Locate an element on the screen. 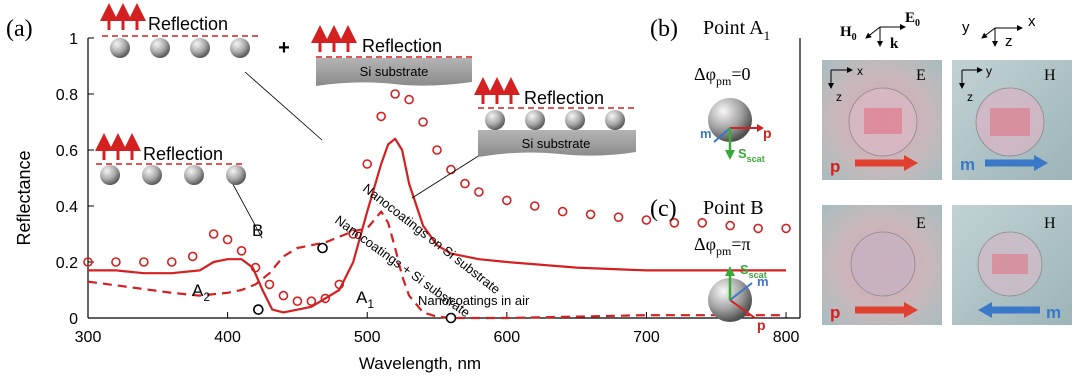  phase-zero: Δφpm=0 is located at coordinates (722, 76).